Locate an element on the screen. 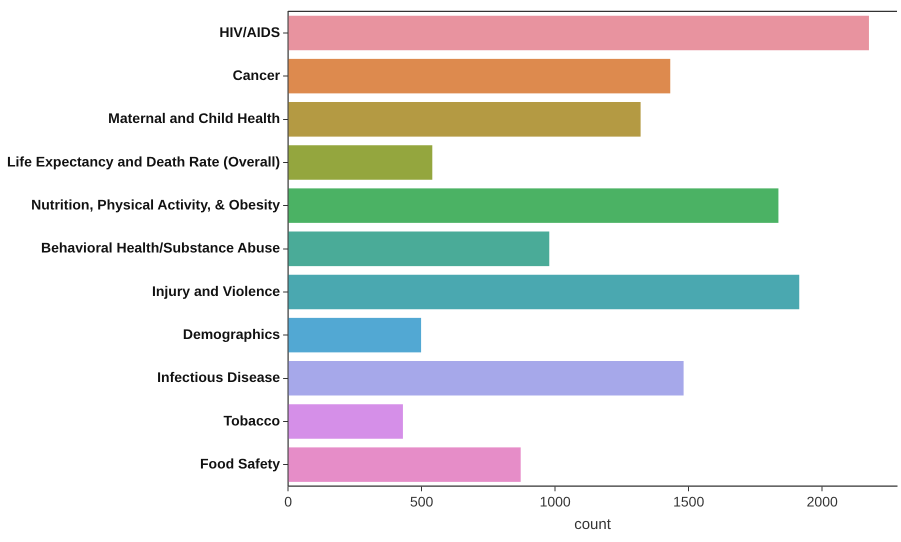  y-tick-label: Injury and Violence is located at coordinates (216, 290).